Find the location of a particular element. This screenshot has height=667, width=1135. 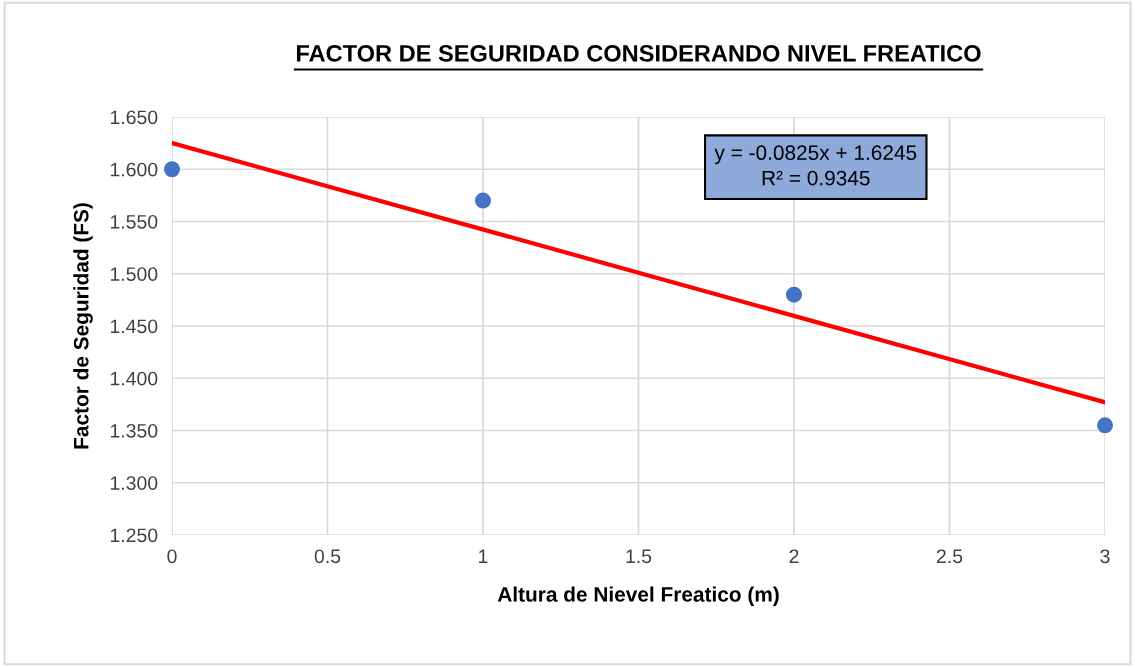

y-tick-label: 1.550 is located at coordinates (134, 221).